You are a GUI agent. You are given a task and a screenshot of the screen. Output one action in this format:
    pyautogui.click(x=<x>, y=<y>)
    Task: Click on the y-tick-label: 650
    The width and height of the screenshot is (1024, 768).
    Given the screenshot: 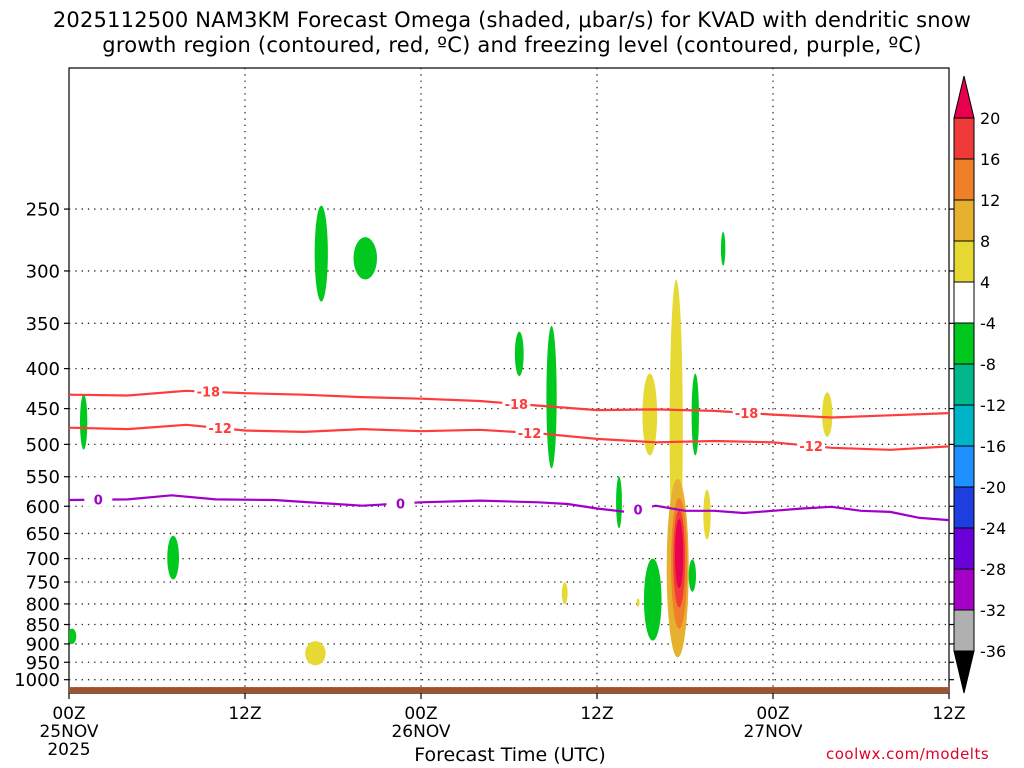 What is the action you would take?
    pyautogui.click(x=43, y=534)
    